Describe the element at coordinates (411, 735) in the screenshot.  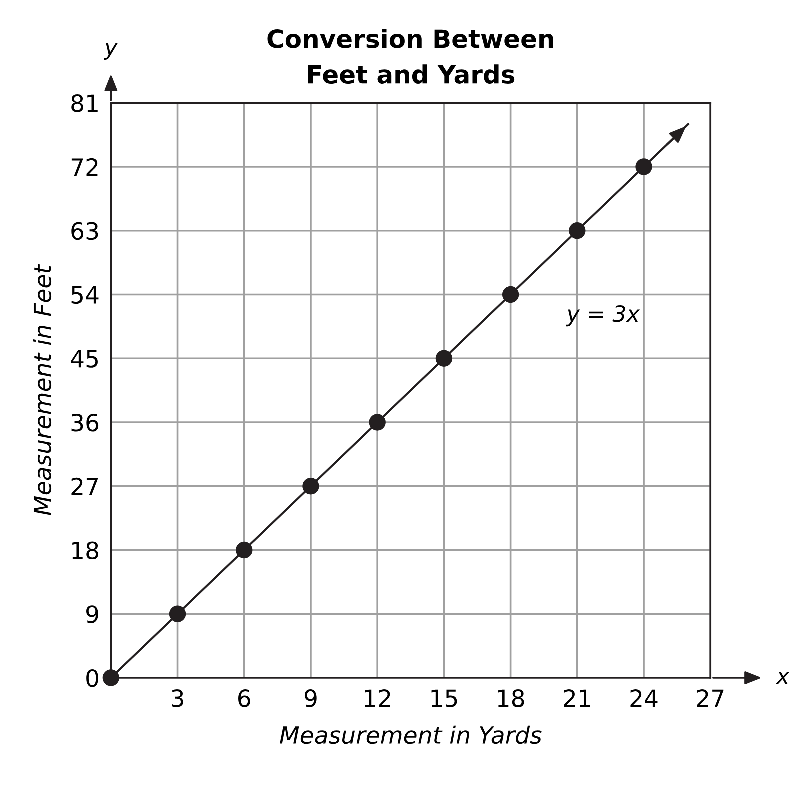
I see `x-axis-title: Measurement in Yards` at that location.